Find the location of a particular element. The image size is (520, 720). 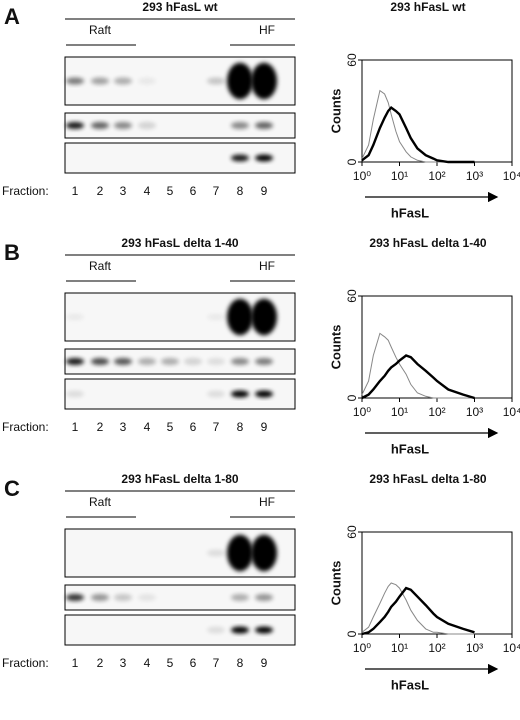

histogram-title: 293 hFasL wt is located at coordinates (427, 7).